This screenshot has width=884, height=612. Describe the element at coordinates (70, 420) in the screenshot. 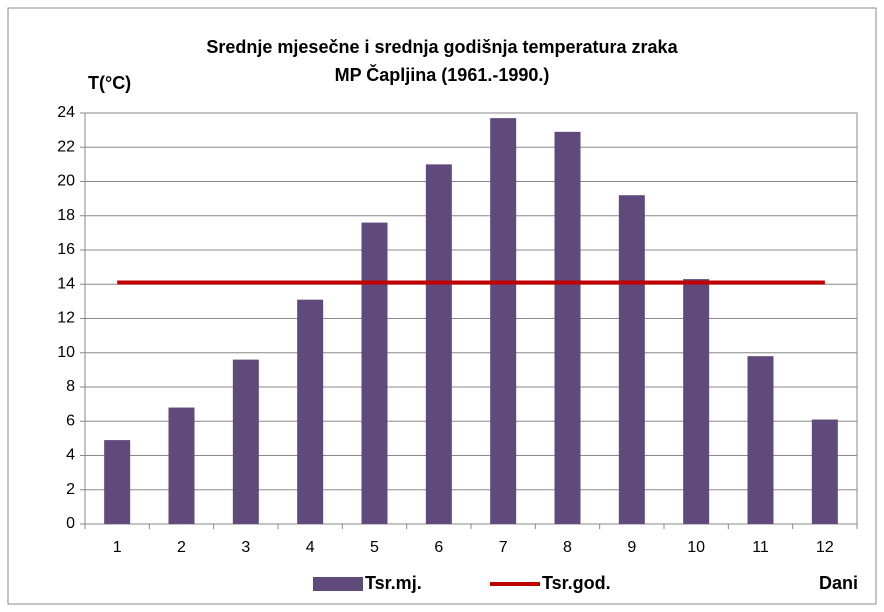

I see `y-tick-label: 6` at that location.